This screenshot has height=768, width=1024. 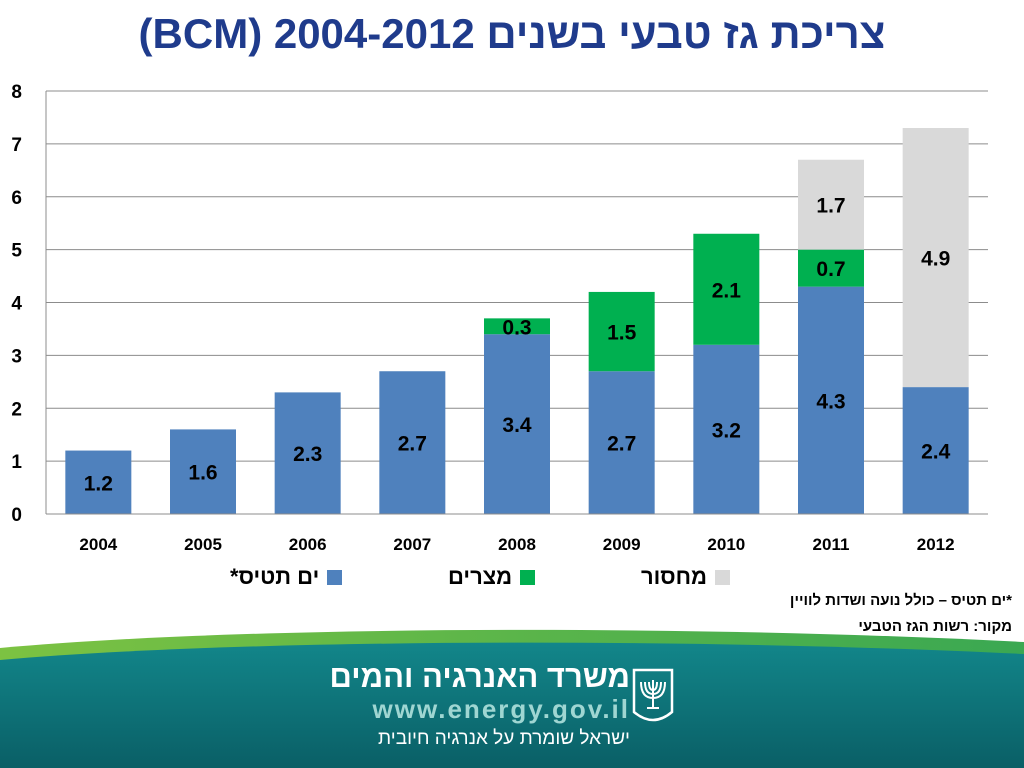 I want to click on legend-item-egypt: מצרים, so click(x=492, y=577).